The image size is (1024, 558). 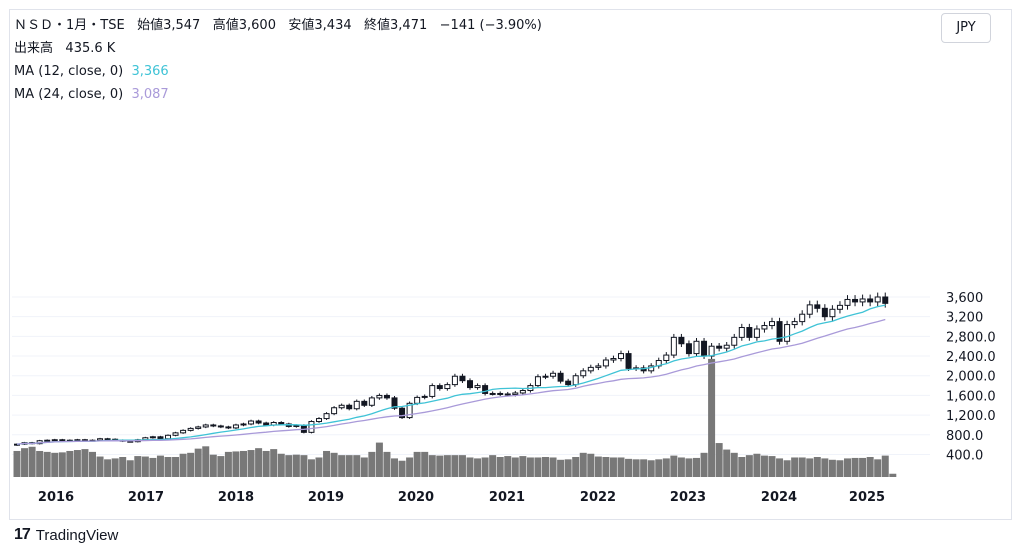 I want to click on ma12-row: MA (12, close, 0) 3,366, so click(x=278, y=71).